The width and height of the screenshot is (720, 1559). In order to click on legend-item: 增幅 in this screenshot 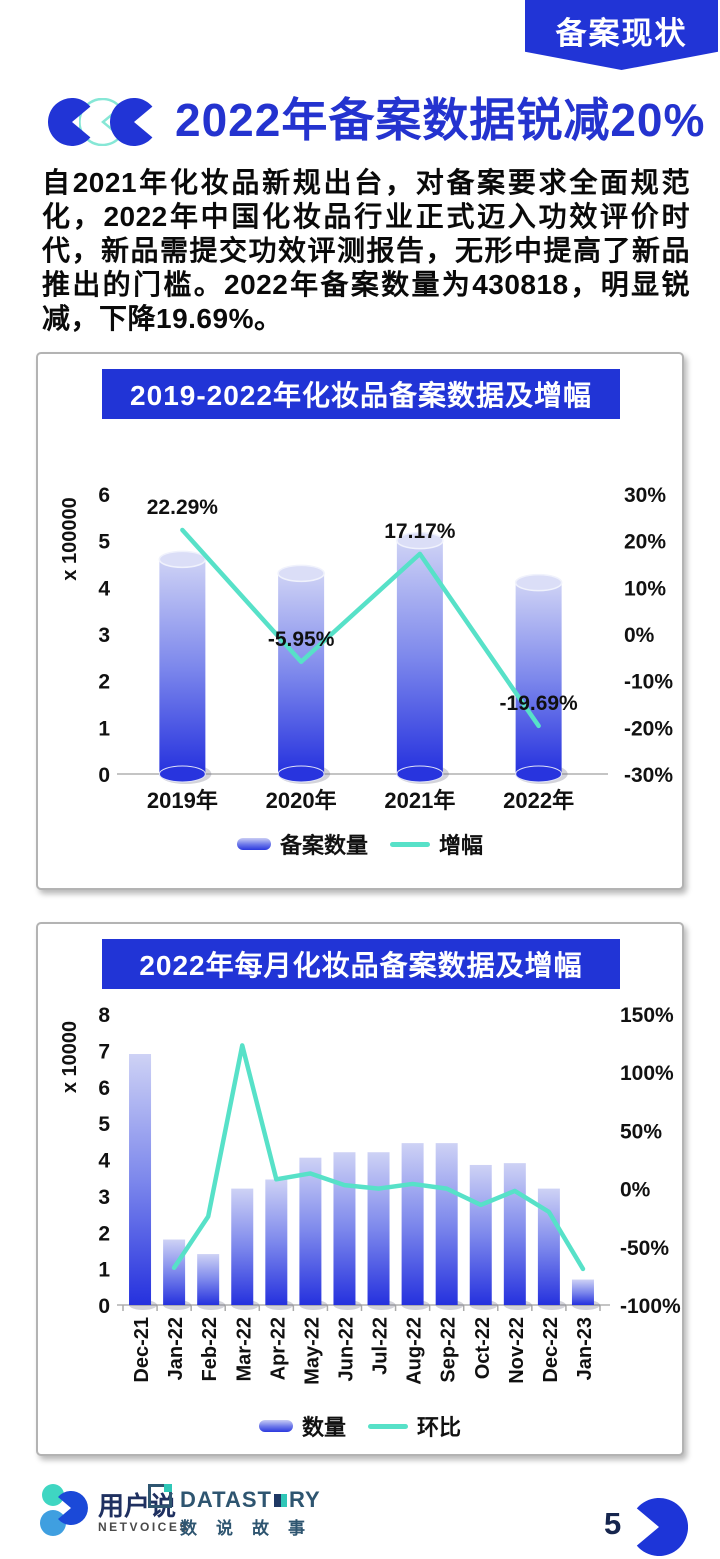, I will do `click(436, 844)`.